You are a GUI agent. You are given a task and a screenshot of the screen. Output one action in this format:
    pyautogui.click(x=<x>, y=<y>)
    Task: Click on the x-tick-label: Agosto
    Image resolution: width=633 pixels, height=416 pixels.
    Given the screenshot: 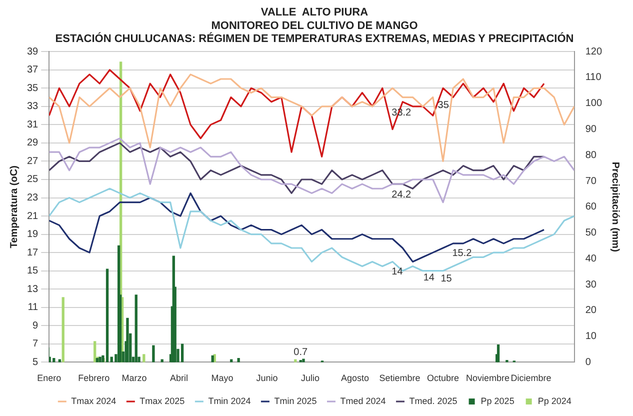 What is the action you would take?
    pyautogui.click(x=355, y=378)
    